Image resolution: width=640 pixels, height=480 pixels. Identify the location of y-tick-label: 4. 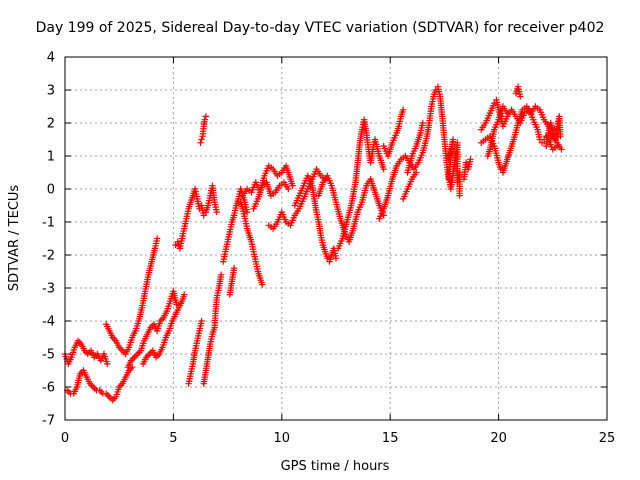
(51, 58).